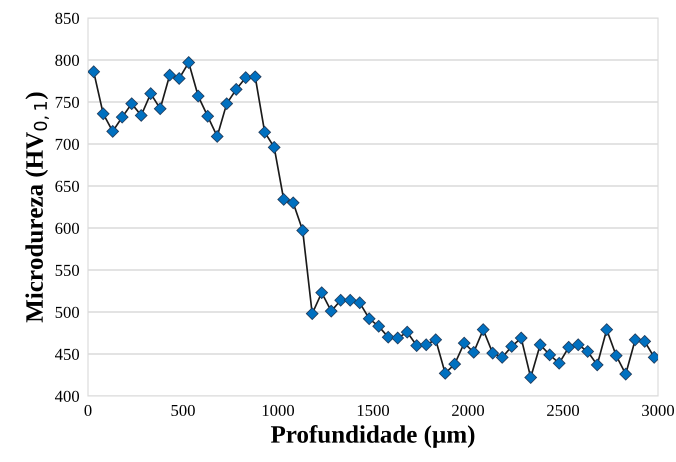  I want to click on x-tick-label: 500, so click(183, 410).